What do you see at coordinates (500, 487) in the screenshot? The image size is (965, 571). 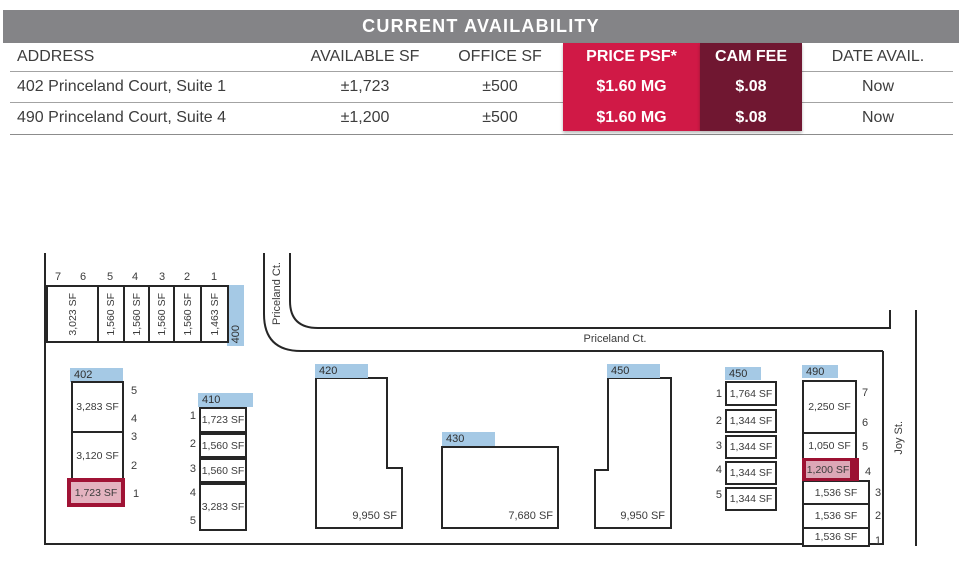 I see `building-430-outline` at bounding box center [500, 487].